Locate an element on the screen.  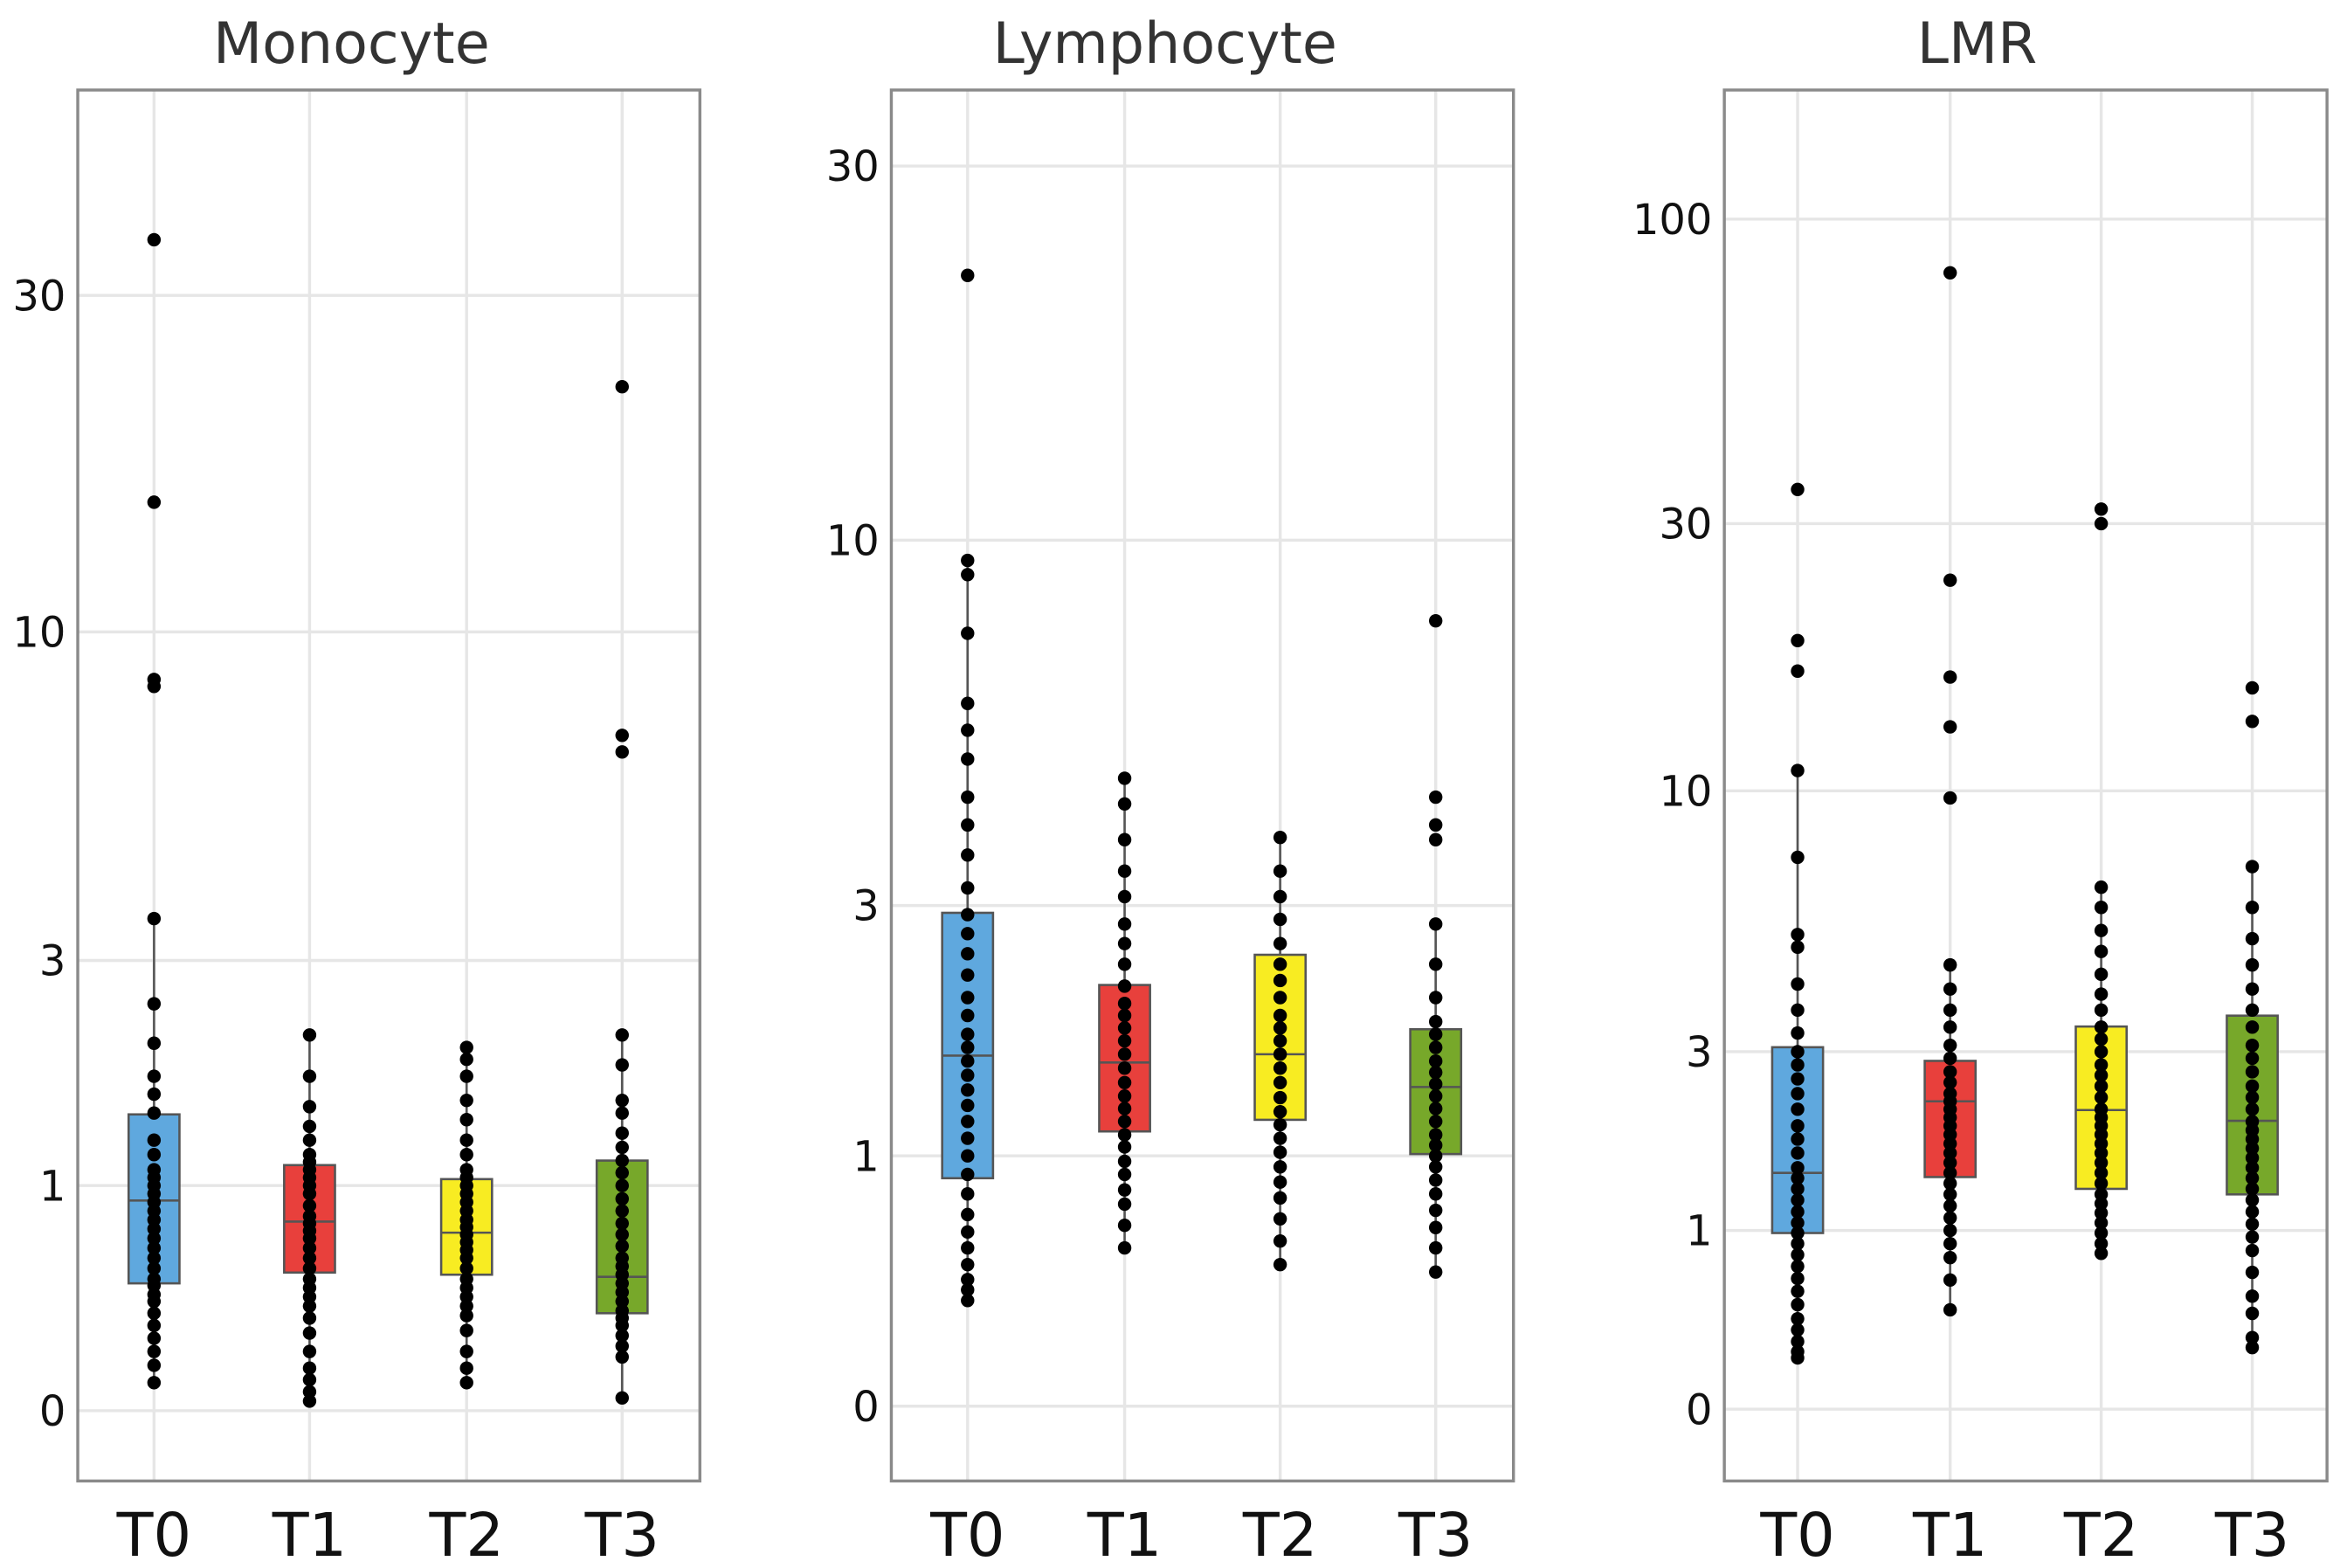
panel-title: Monocyte is located at coordinates (351, 44).